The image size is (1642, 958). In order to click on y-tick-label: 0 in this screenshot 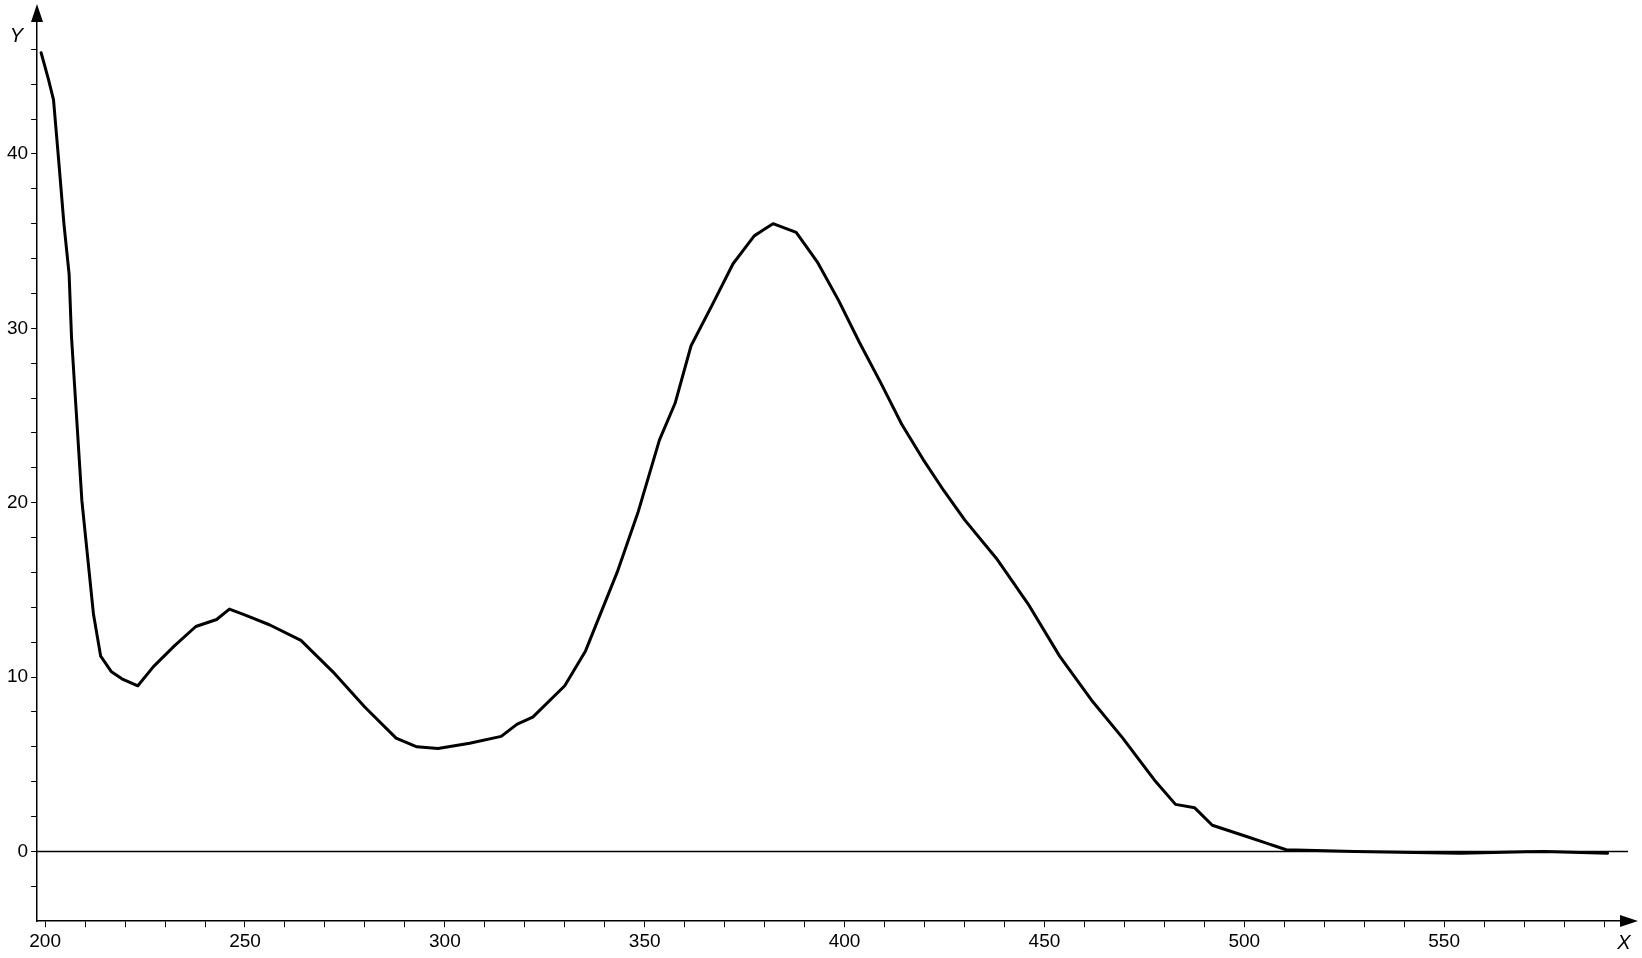, I will do `click(23, 850)`.